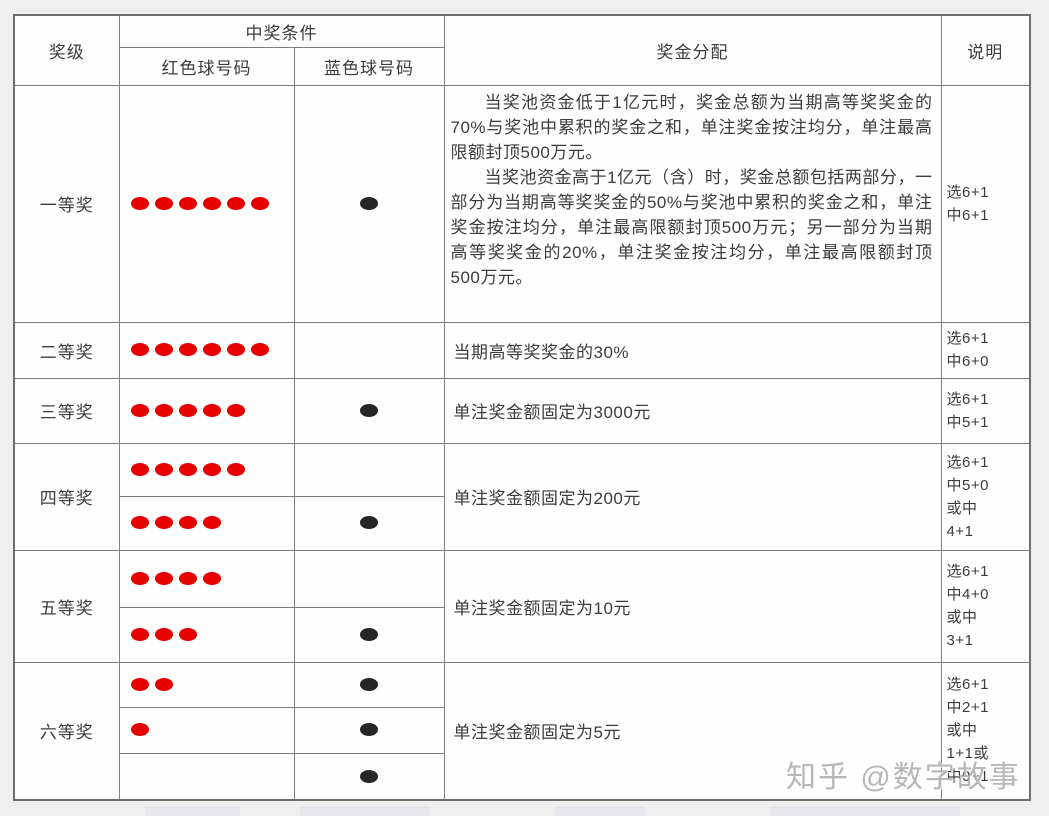  I want to click on header-blue-balls: 蓝色球号码, so click(369, 66).